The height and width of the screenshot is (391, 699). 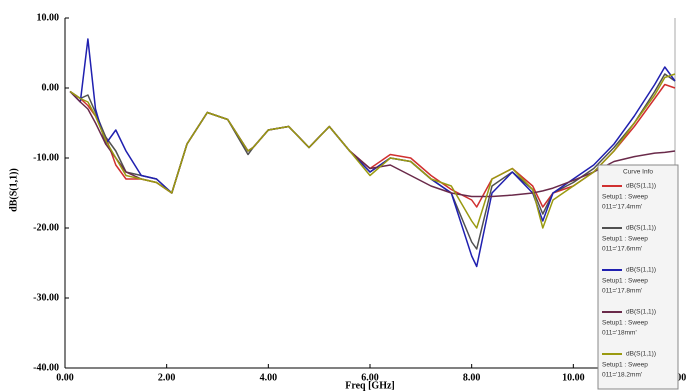 I want to click on legend-variable: 011='17.6mm', so click(x=622, y=249).